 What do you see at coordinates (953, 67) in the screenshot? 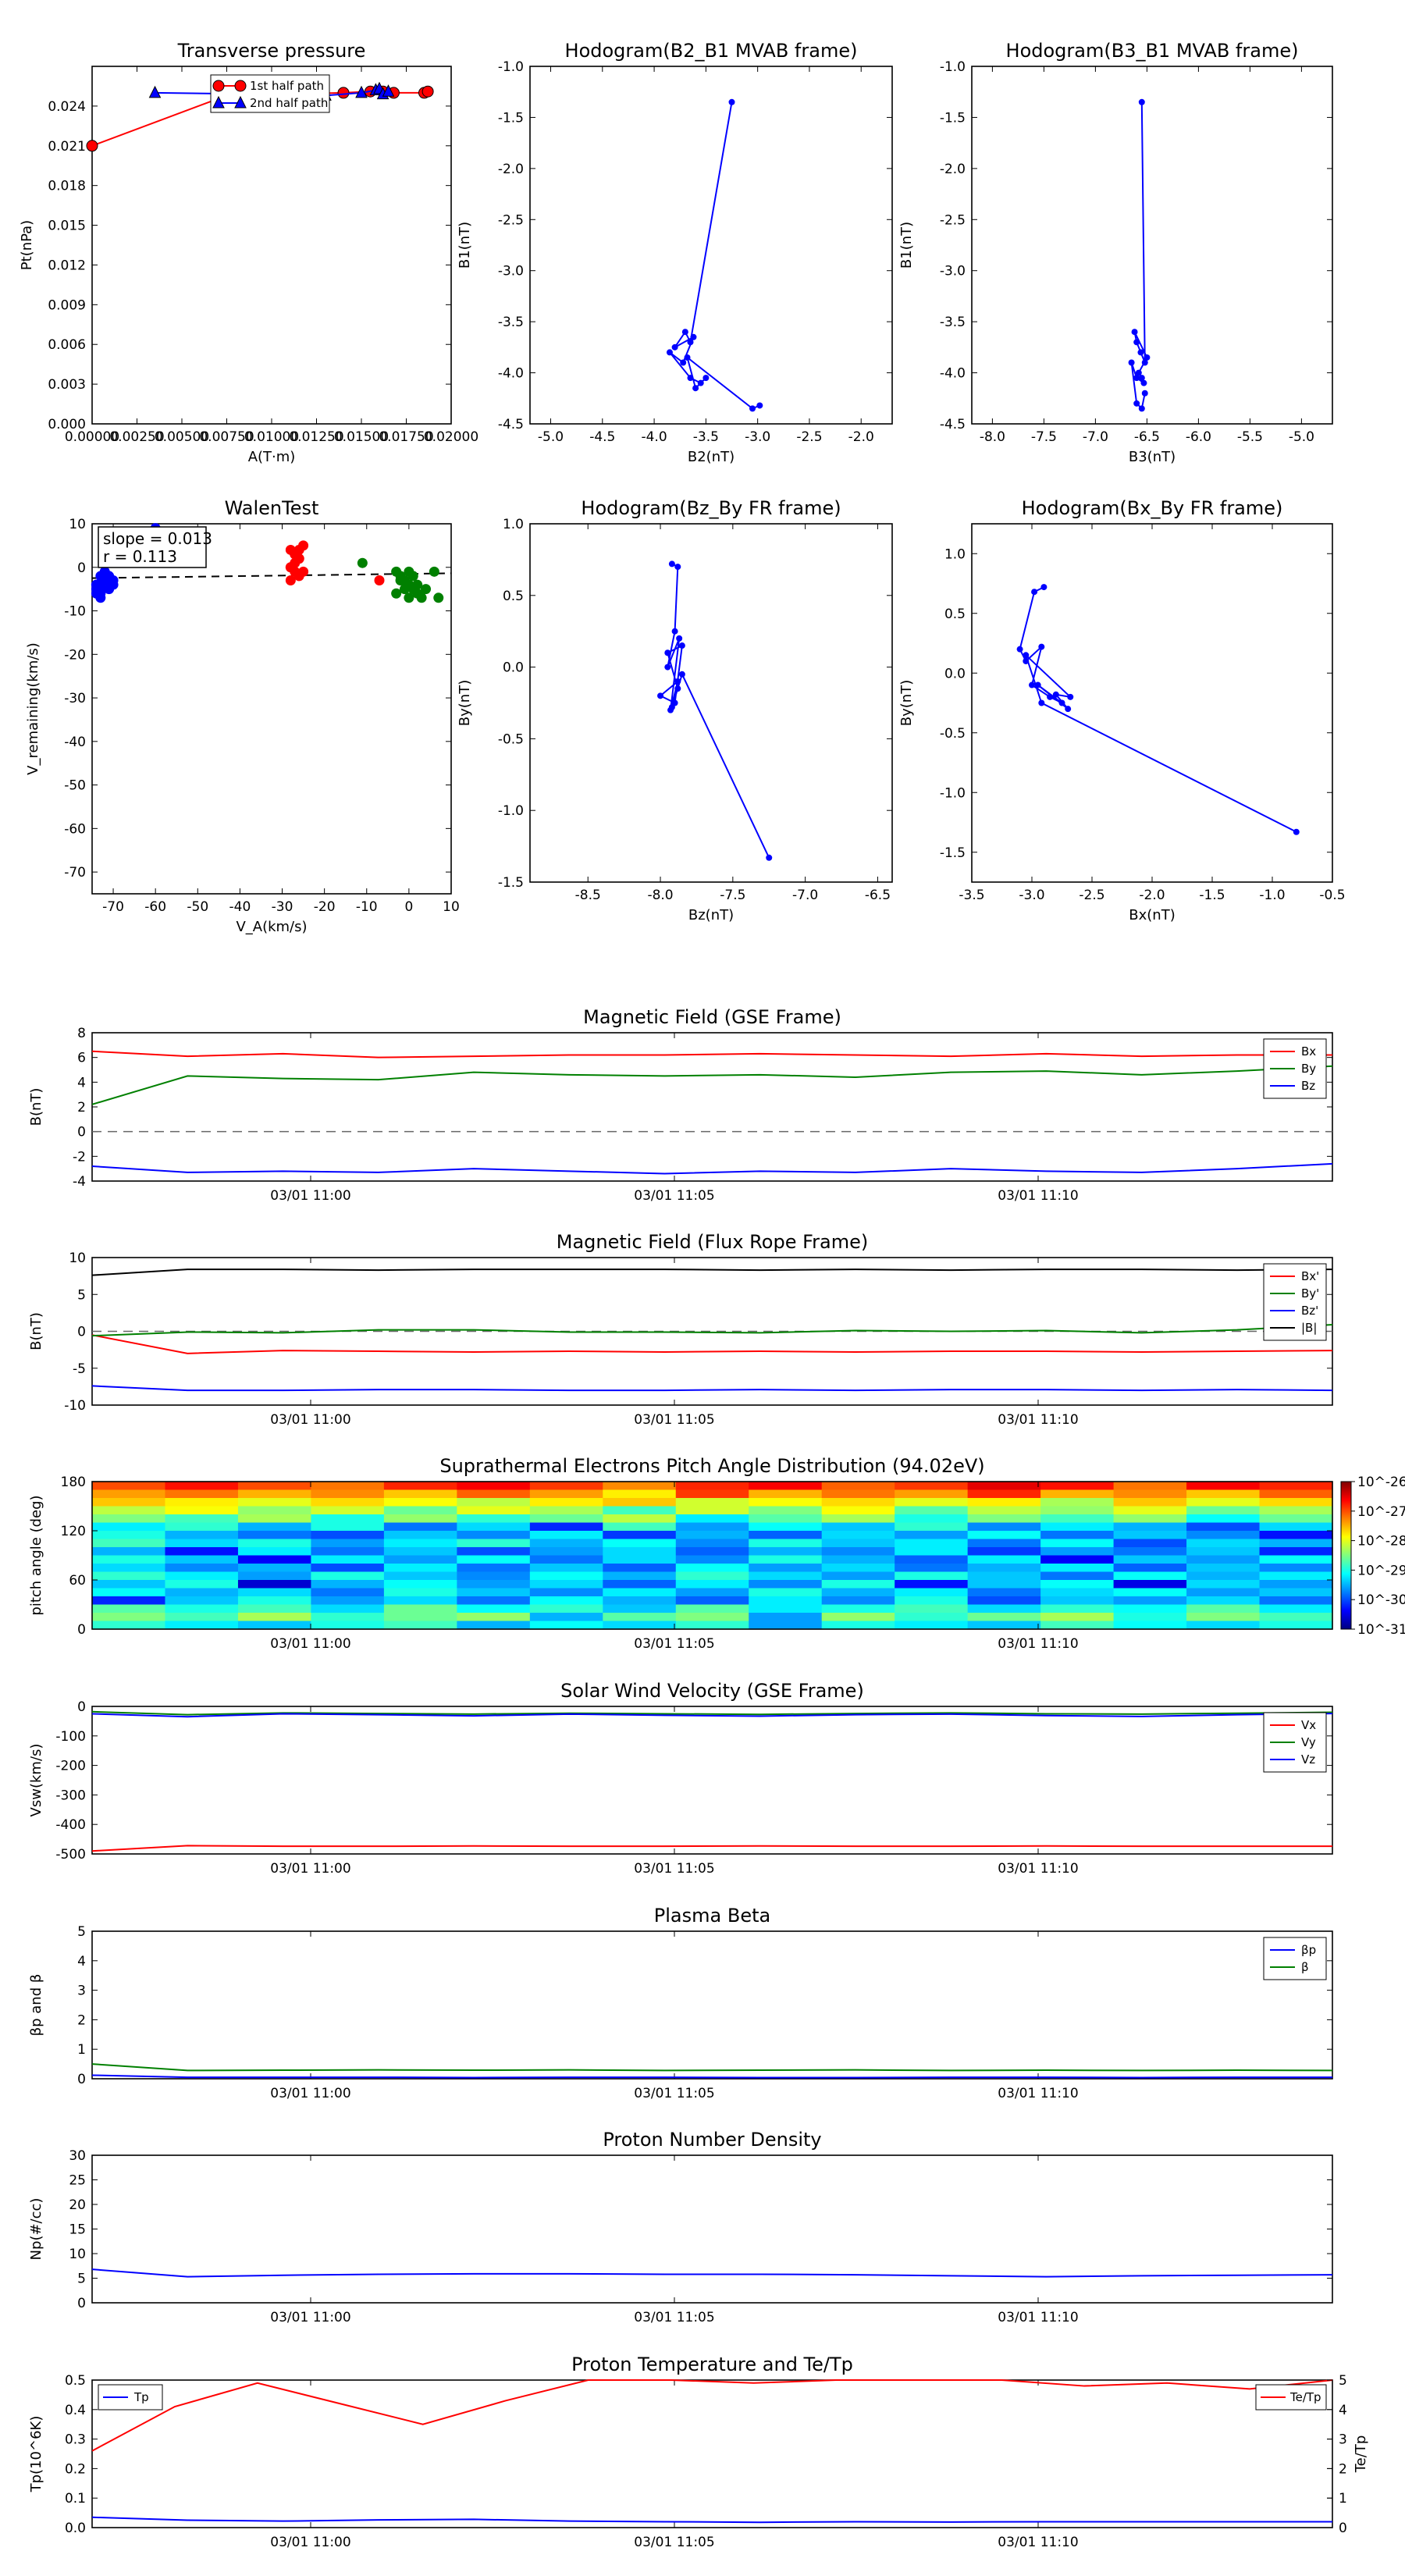
I see `y-tick-label: -1.0` at bounding box center [953, 67].